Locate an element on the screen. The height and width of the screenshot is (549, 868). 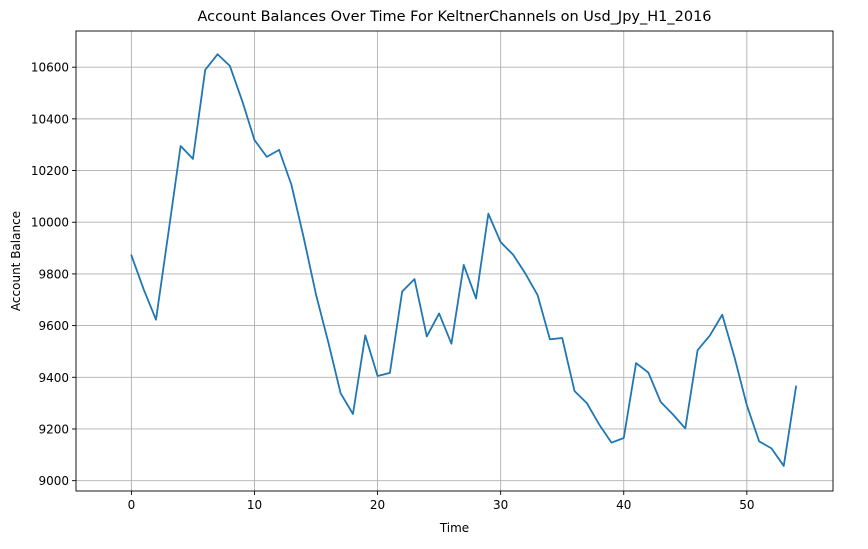
y-tick-label: 9200 is located at coordinates (53, 429).